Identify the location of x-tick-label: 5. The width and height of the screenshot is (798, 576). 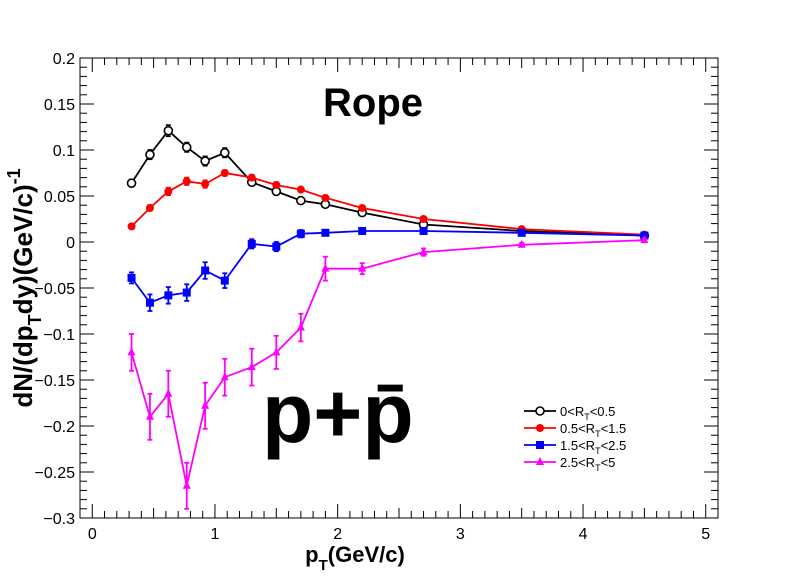
(705, 534).